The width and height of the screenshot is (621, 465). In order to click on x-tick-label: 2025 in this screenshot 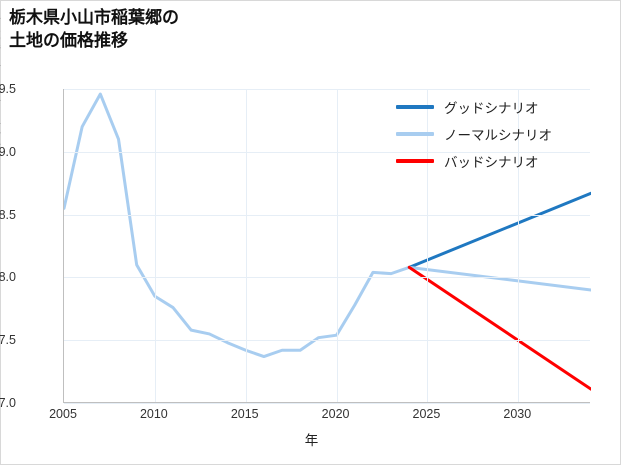, I will do `click(426, 414)`.